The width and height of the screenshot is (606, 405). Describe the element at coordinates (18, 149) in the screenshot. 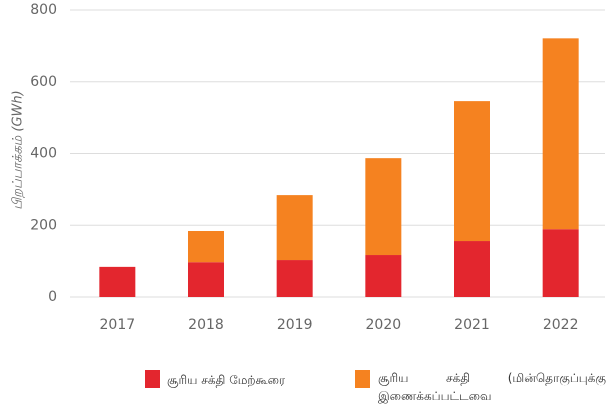

I see `y-axis-label: பிறப்பாக்கம் (GWh)` at that location.